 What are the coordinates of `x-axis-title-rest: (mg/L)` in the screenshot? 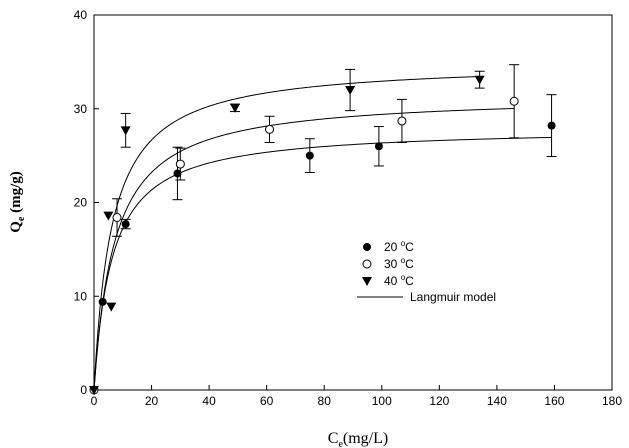 It's located at (365, 438).